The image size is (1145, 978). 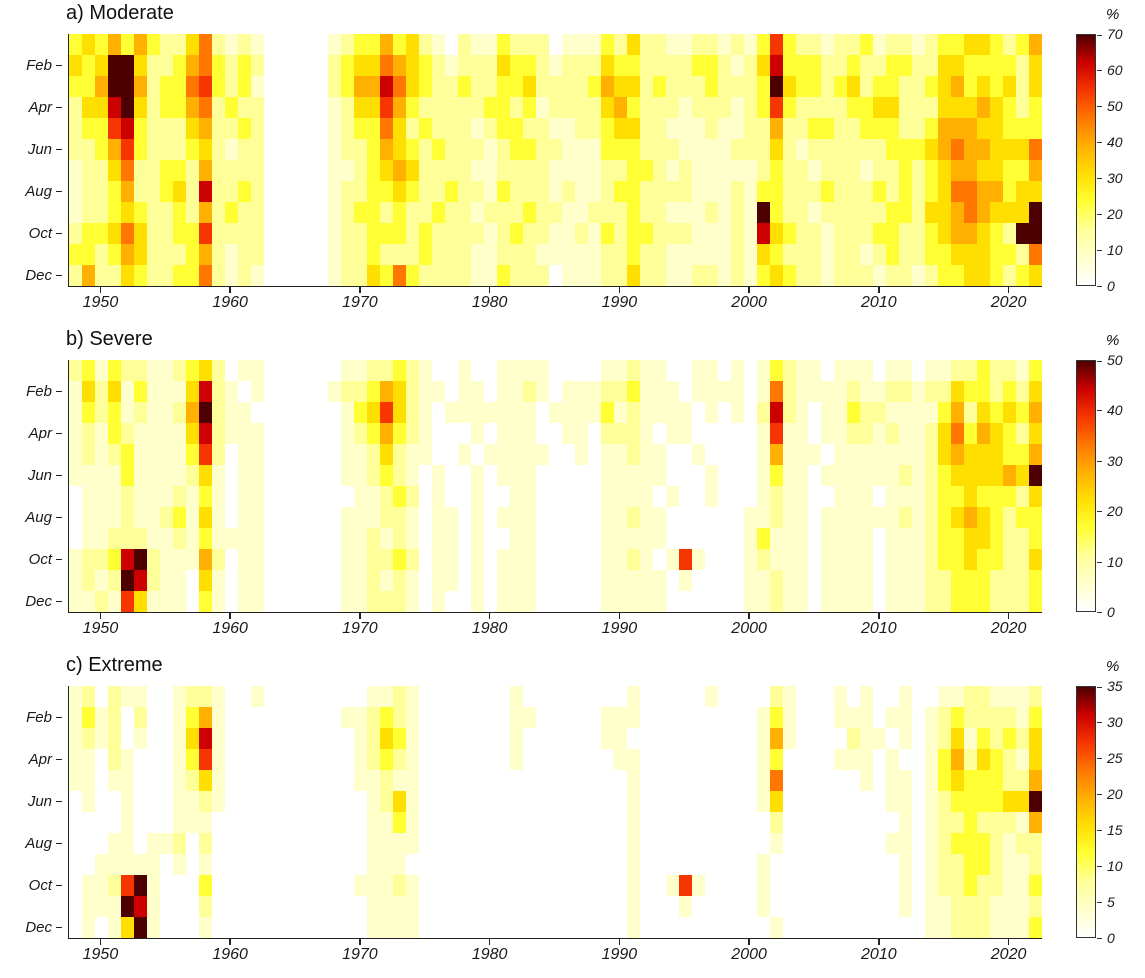 I want to click on colorbar-tick-label: 40, so click(x=1115, y=410).